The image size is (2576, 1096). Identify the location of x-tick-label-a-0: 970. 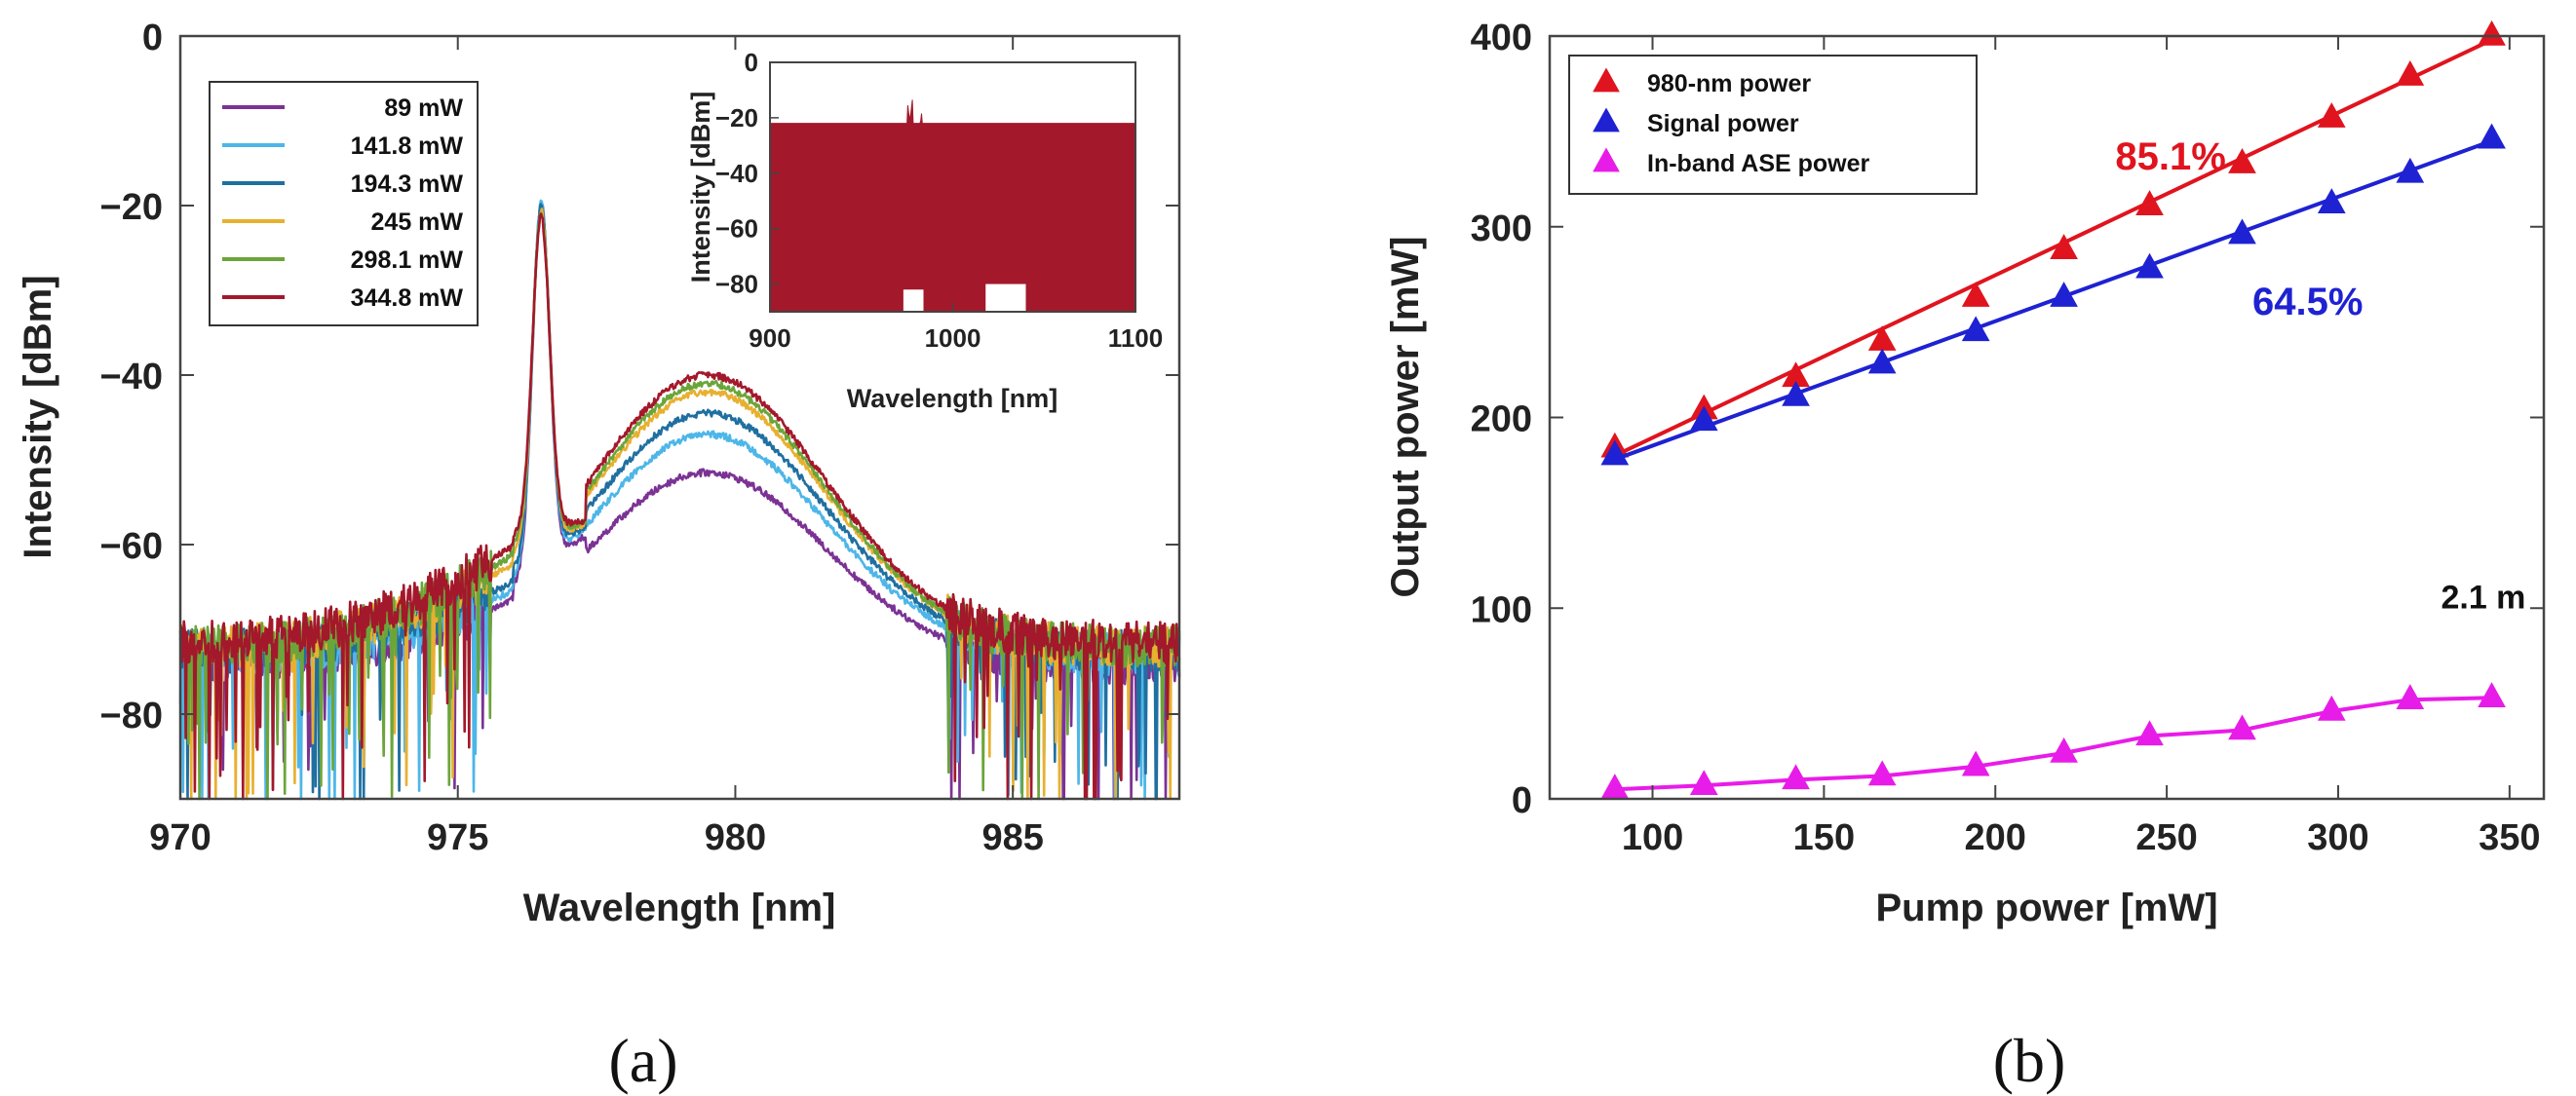
(180, 837).